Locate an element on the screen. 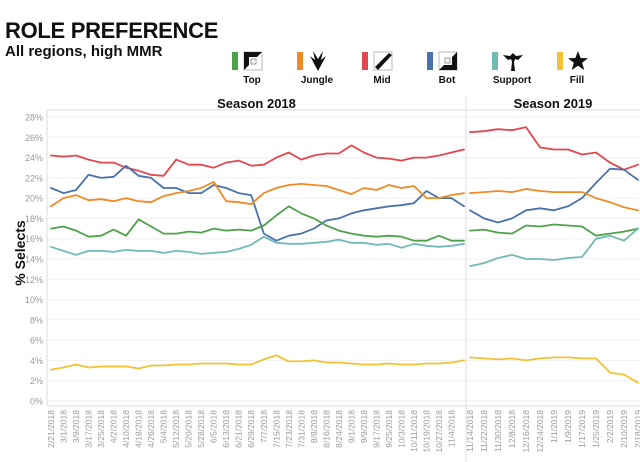  legend-item-support: Support is located at coordinates (520, 70).